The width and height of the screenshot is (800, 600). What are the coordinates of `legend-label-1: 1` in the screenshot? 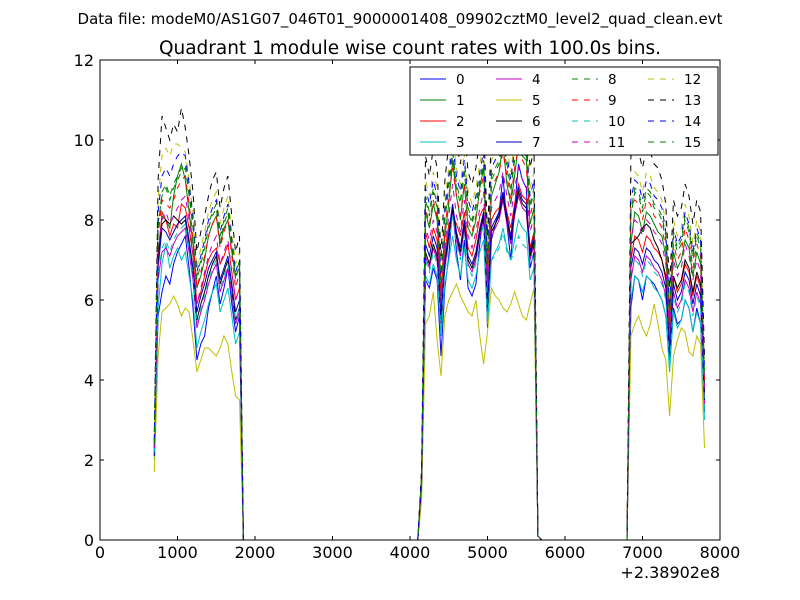 It's located at (460, 101).